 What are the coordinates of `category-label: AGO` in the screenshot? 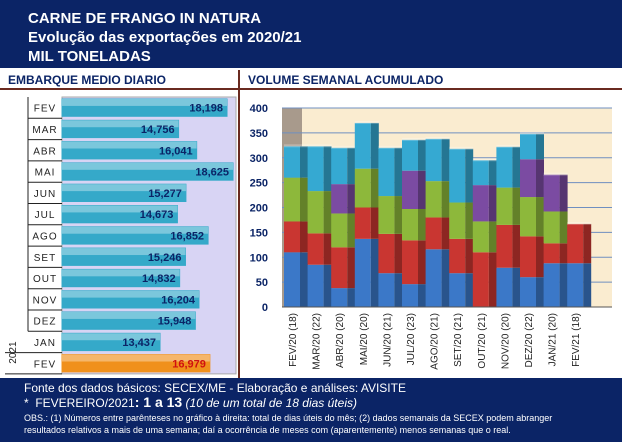 It's located at (44, 236).